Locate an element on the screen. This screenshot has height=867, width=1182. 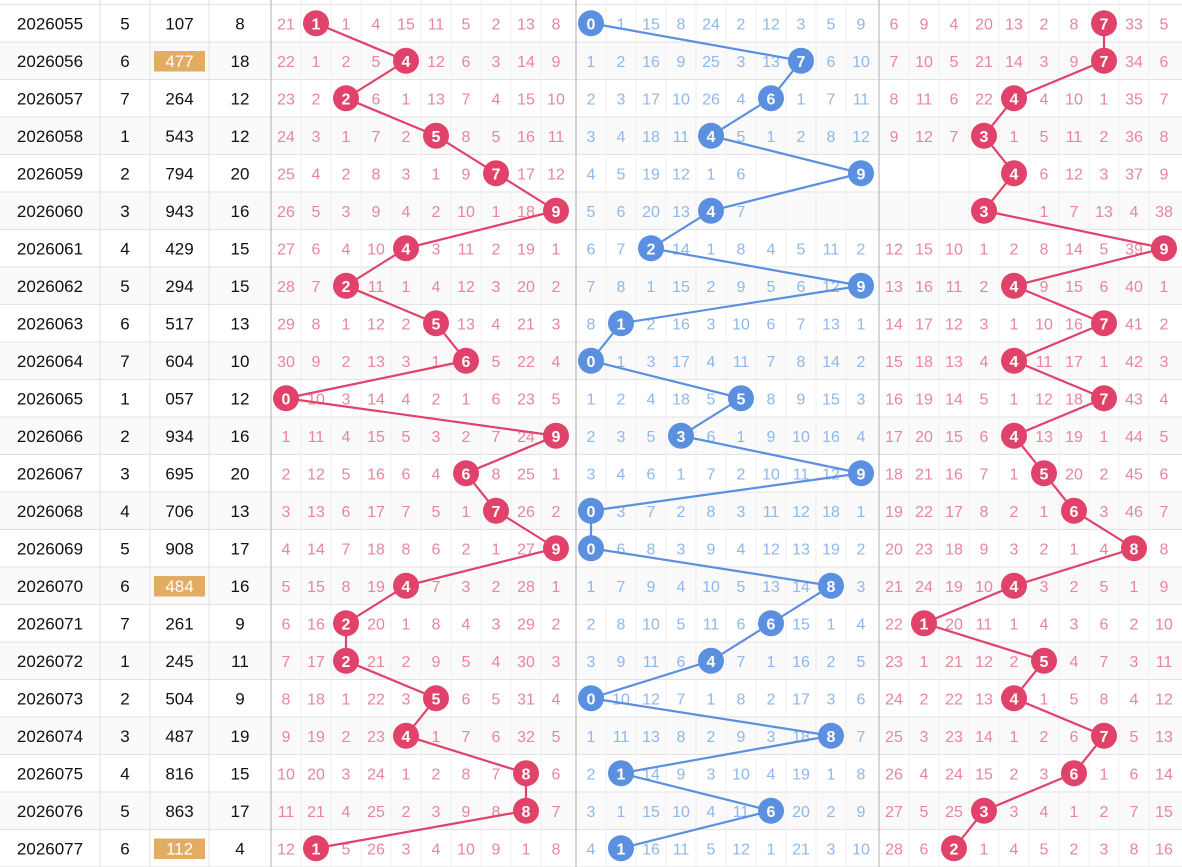
draw-cell: 504 is located at coordinates (179, 698).